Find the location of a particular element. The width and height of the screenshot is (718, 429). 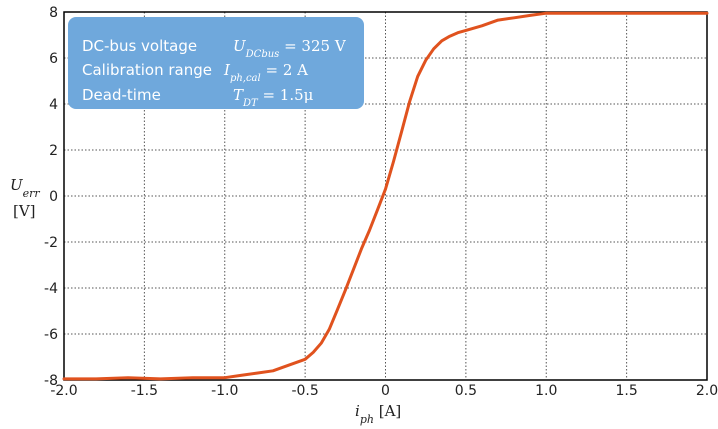

x-tick-label: 0 is located at coordinates (385, 391).